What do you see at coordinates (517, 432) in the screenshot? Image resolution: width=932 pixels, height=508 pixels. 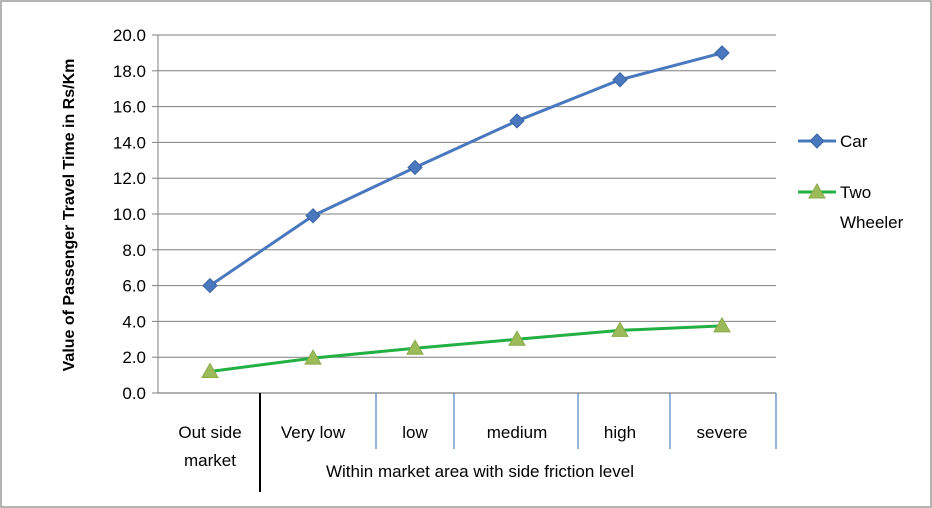 I see `x-category-label: medium` at bounding box center [517, 432].